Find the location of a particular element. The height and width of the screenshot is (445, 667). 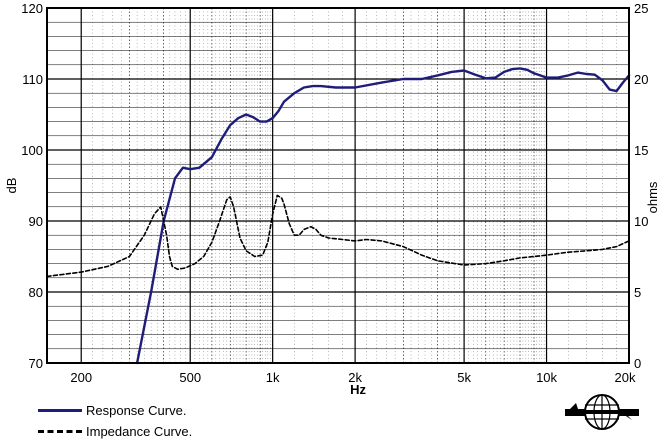

x-tick-label: 20k is located at coordinates (625, 377).